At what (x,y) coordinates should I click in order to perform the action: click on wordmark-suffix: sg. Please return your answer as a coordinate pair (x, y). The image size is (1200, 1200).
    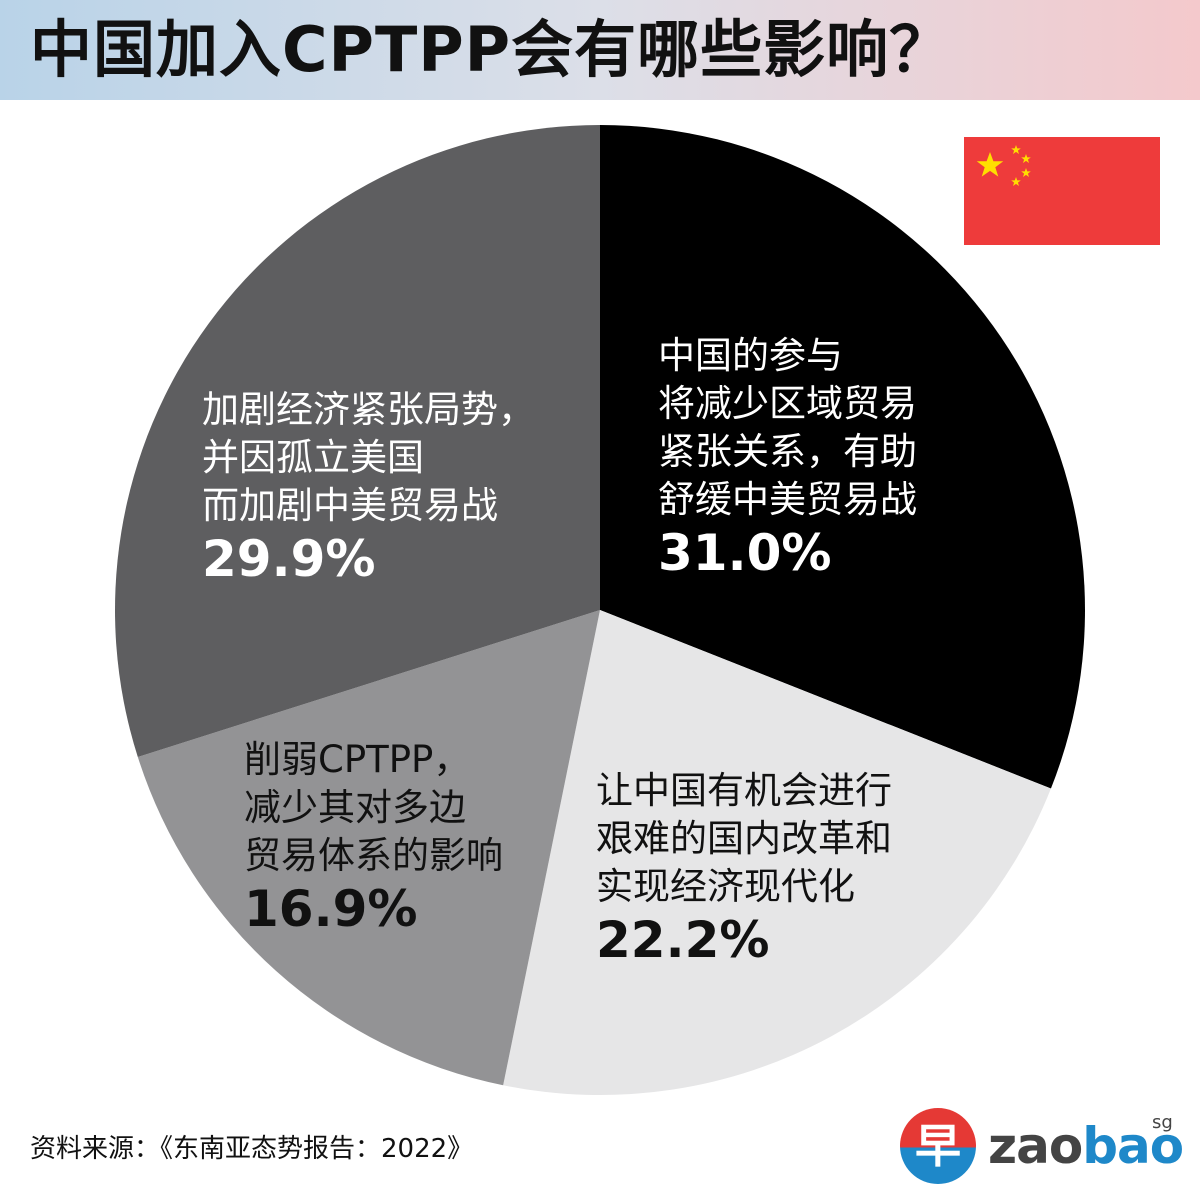
    Looking at the image, I should click on (1162, 1122).